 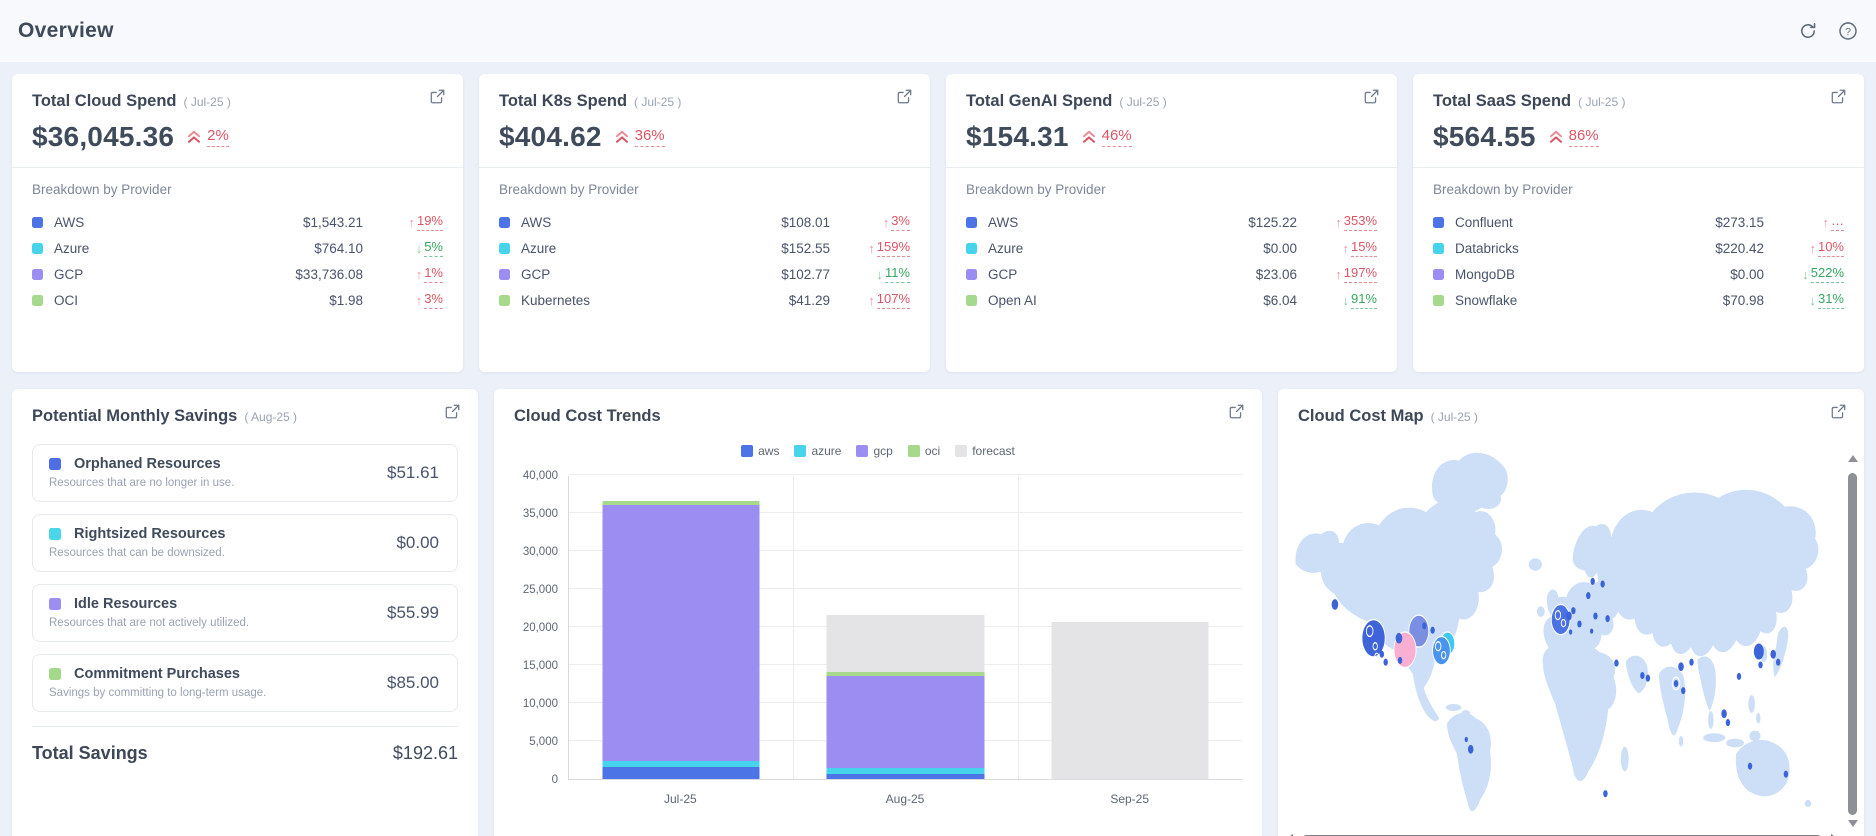 I want to click on provider-amount: $102.77, so click(x=805, y=274).